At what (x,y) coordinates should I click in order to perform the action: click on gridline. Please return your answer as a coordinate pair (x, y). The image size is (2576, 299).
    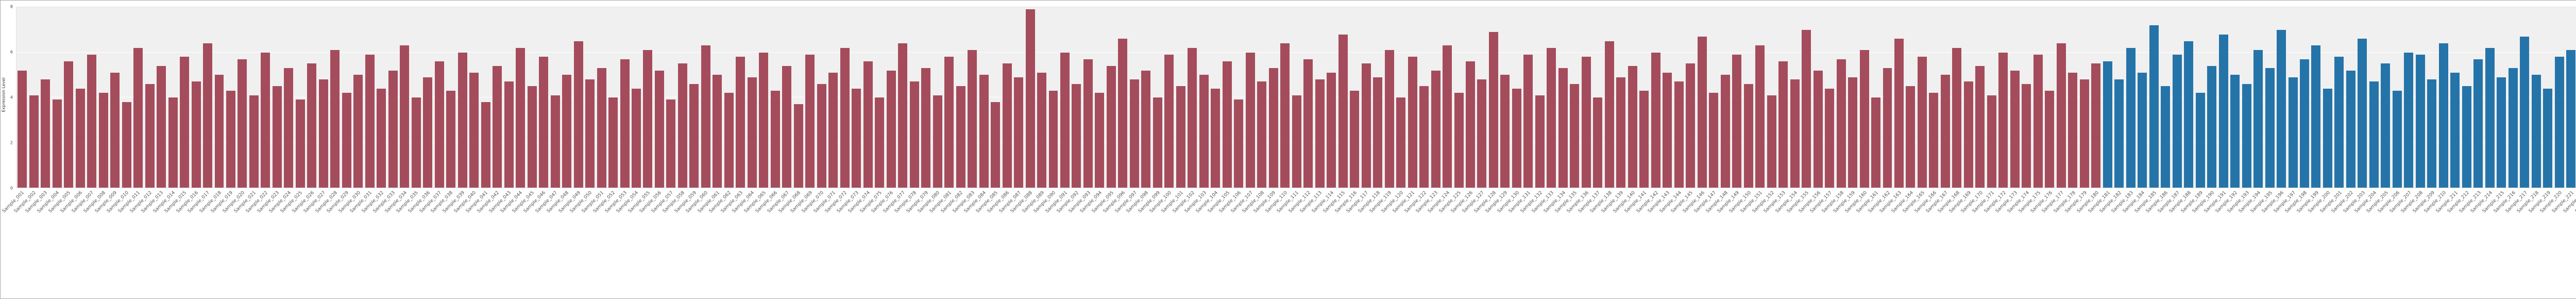
    Looking at the image, I should click on (1296, 52).